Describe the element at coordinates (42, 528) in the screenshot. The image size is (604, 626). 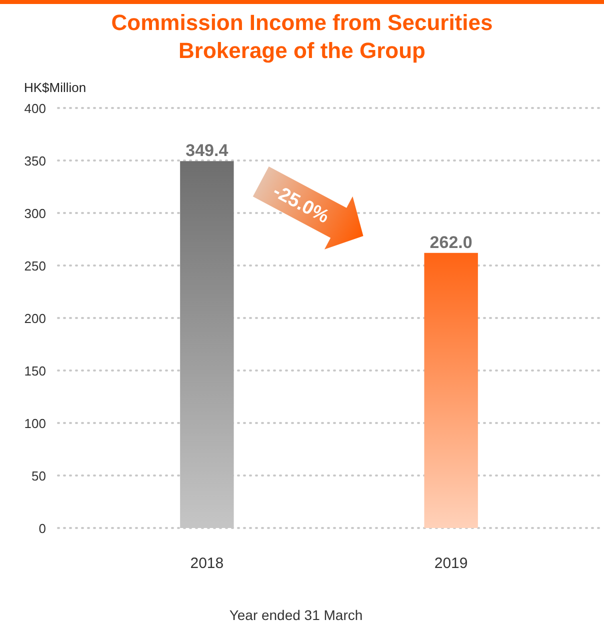
I see `y-tick-label: 0` at that location.